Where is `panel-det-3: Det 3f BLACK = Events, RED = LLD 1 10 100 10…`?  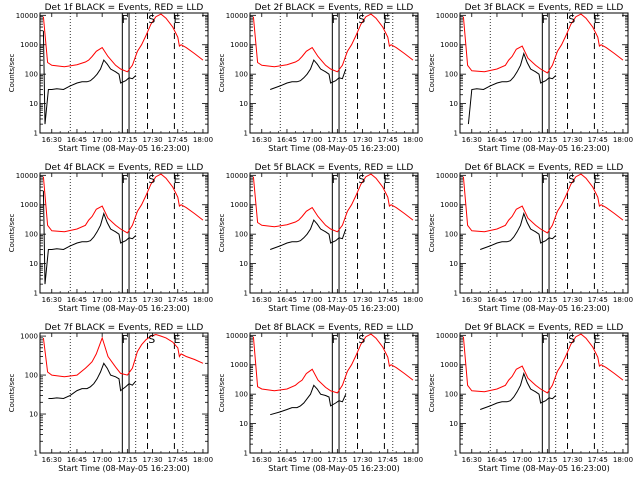
panel-det-3: Det 3f BLACK = Events, RED = LLD 1 10 100 10… is located at coordinates (530, 78).